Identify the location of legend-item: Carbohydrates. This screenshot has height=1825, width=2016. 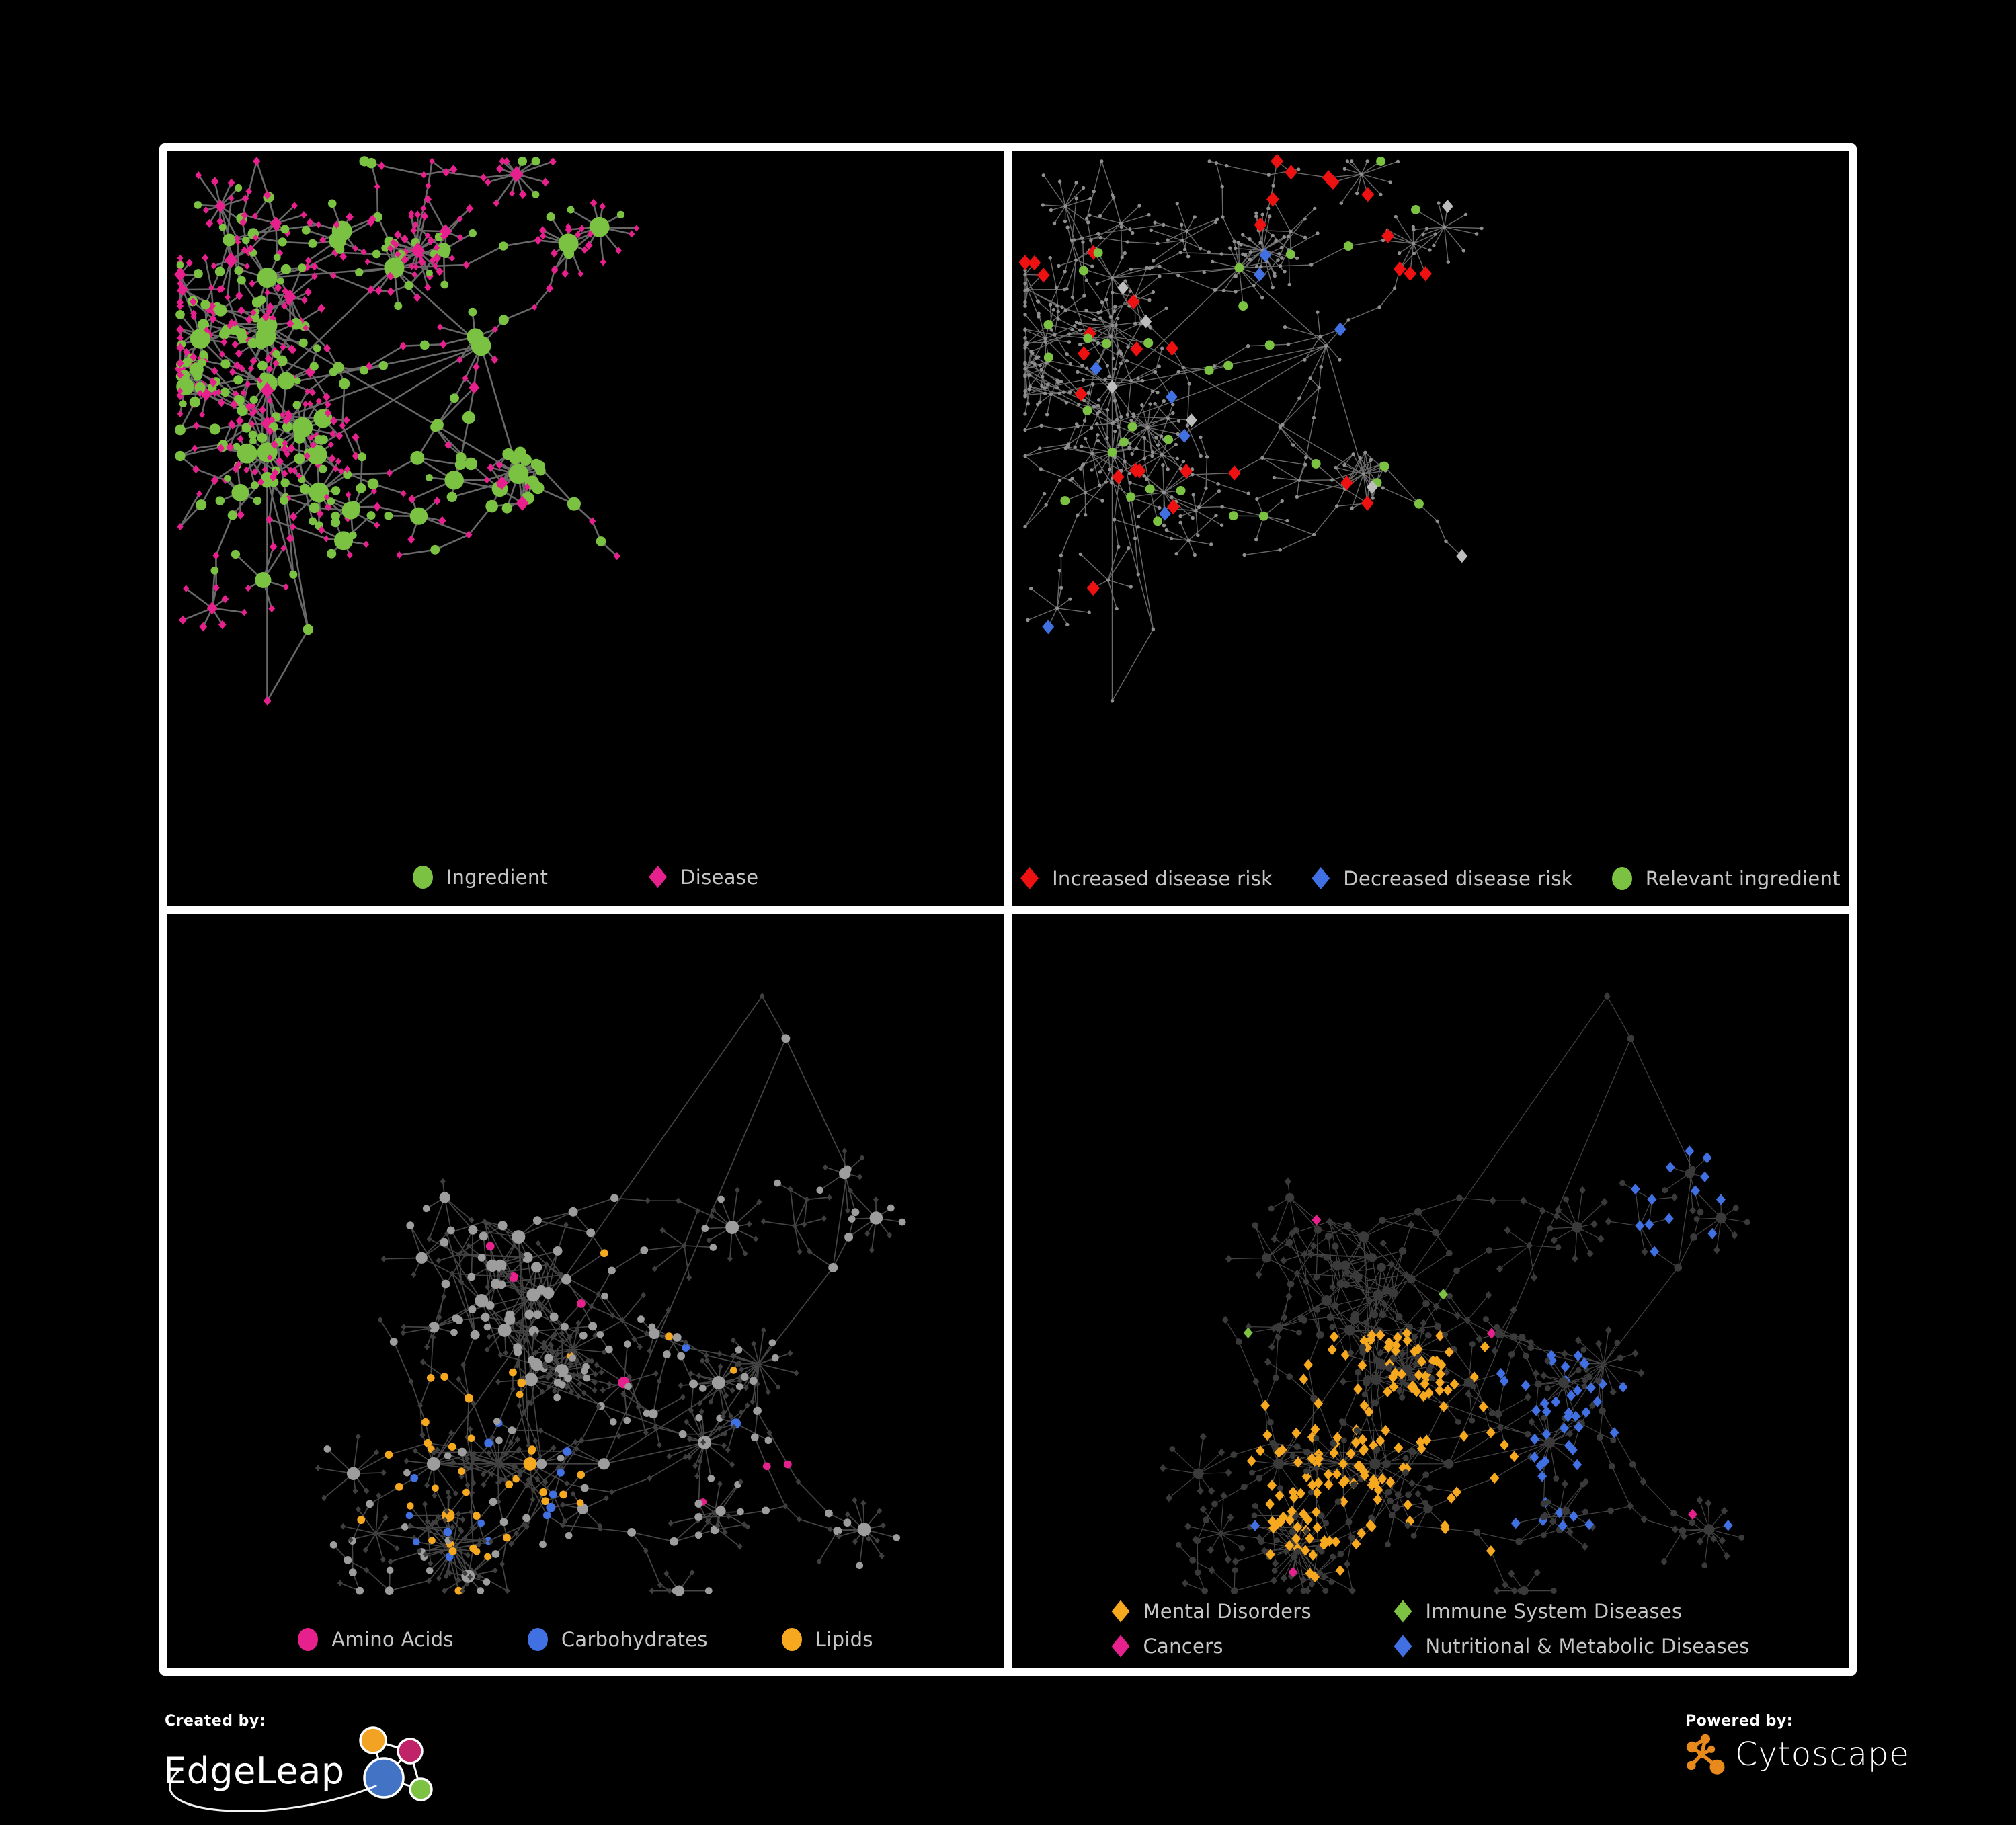
(617, 1639).